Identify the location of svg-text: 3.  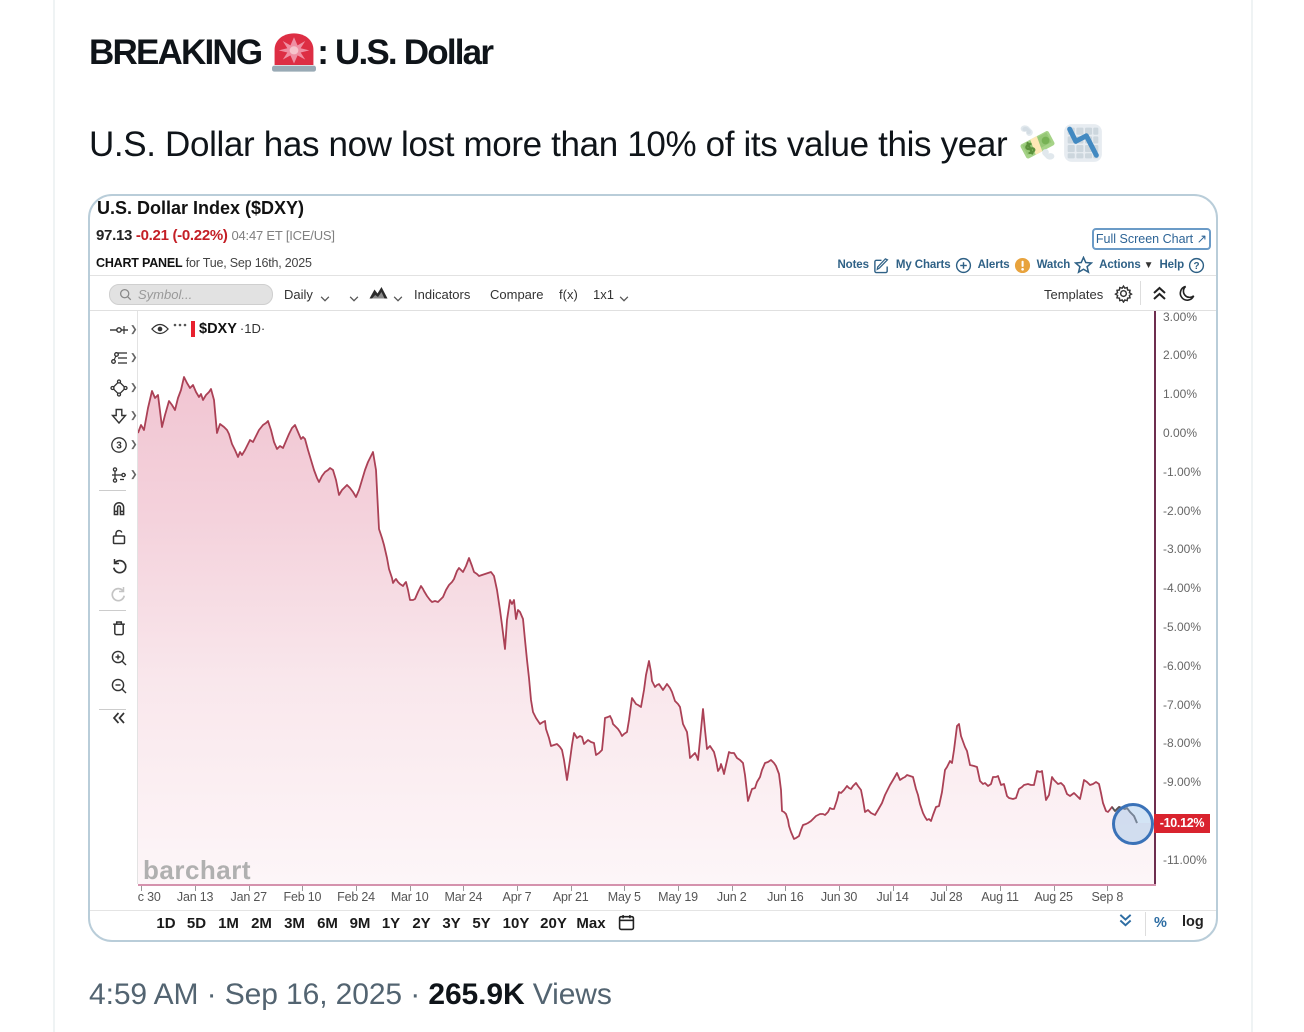
(119, 446).